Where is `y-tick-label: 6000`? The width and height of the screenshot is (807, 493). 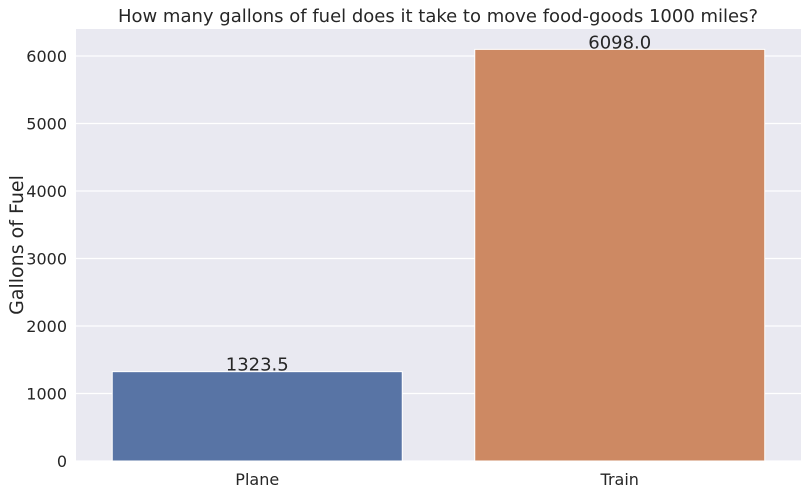 y-tick-label: 6000 is located at coordinates (46, 56).